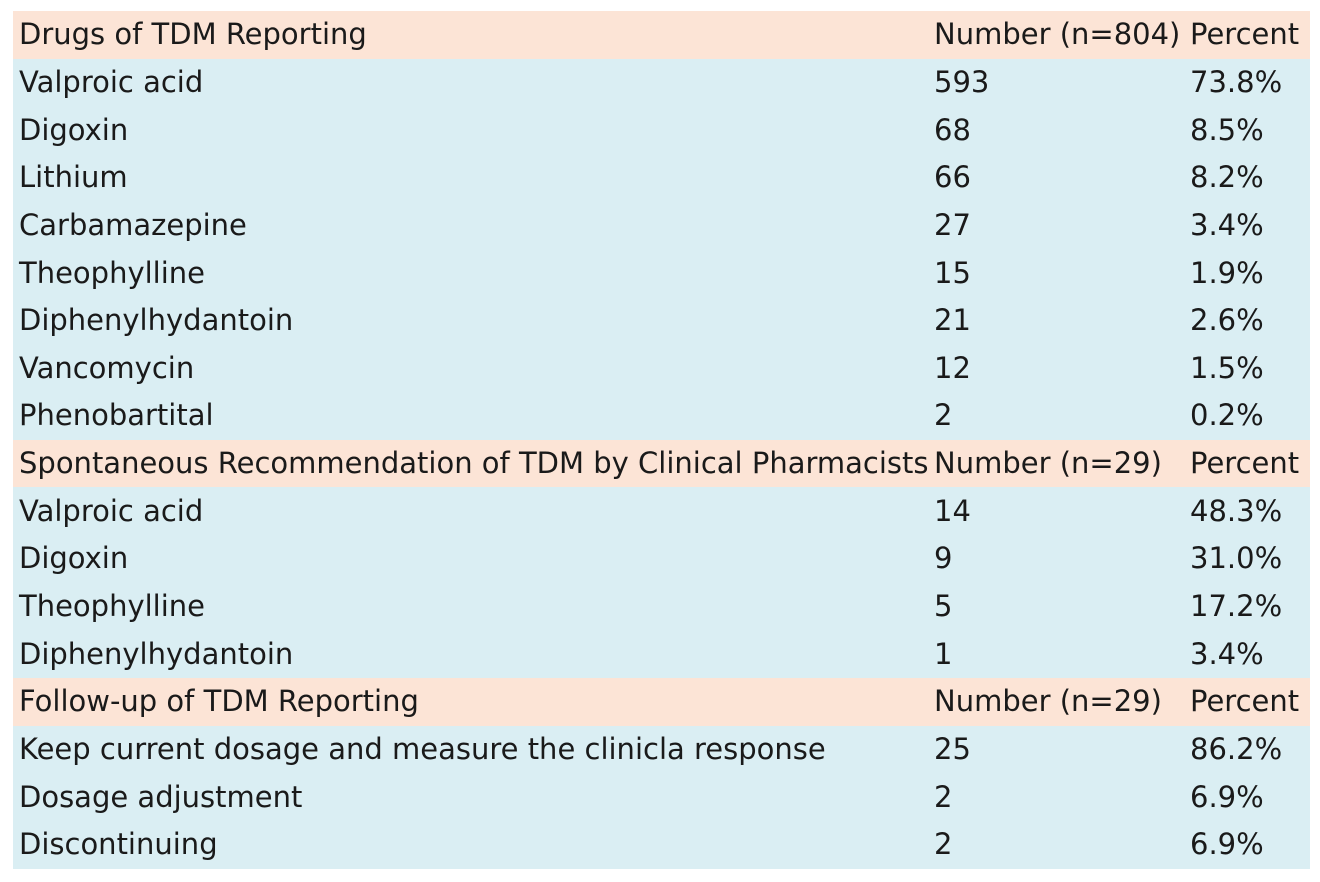  I want to click on table-row: Valproic acid 593 73.8%, so click(661, 82).